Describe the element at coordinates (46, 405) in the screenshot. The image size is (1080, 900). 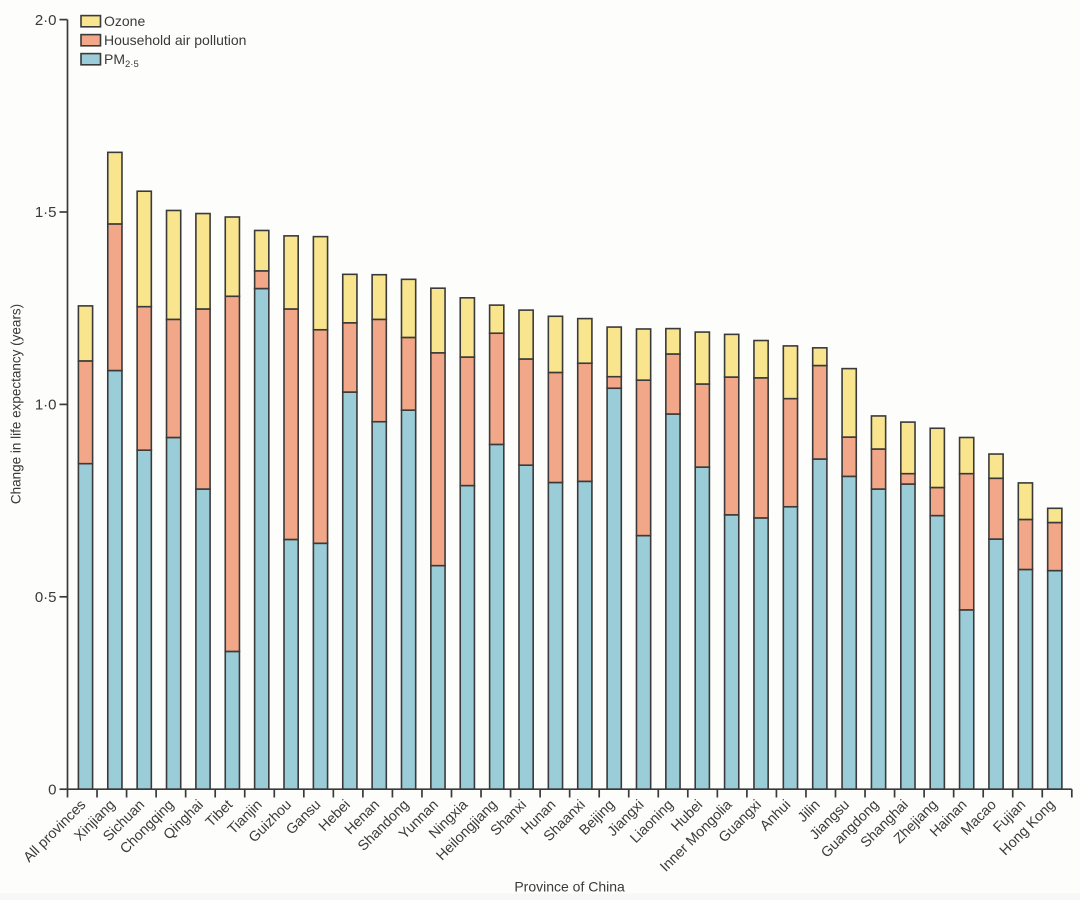
I see `svg-text: 1·0` at that location.